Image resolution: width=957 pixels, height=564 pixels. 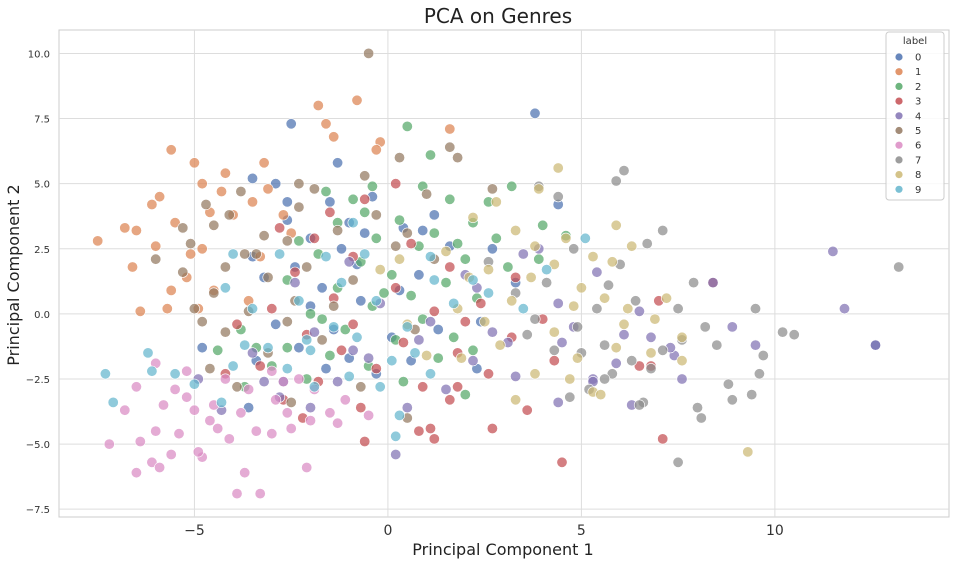 What do you see at coordinates (42, 315) in the screenshot?
I see `y-tick-label: 0.0` at bounding box center [42, 315].